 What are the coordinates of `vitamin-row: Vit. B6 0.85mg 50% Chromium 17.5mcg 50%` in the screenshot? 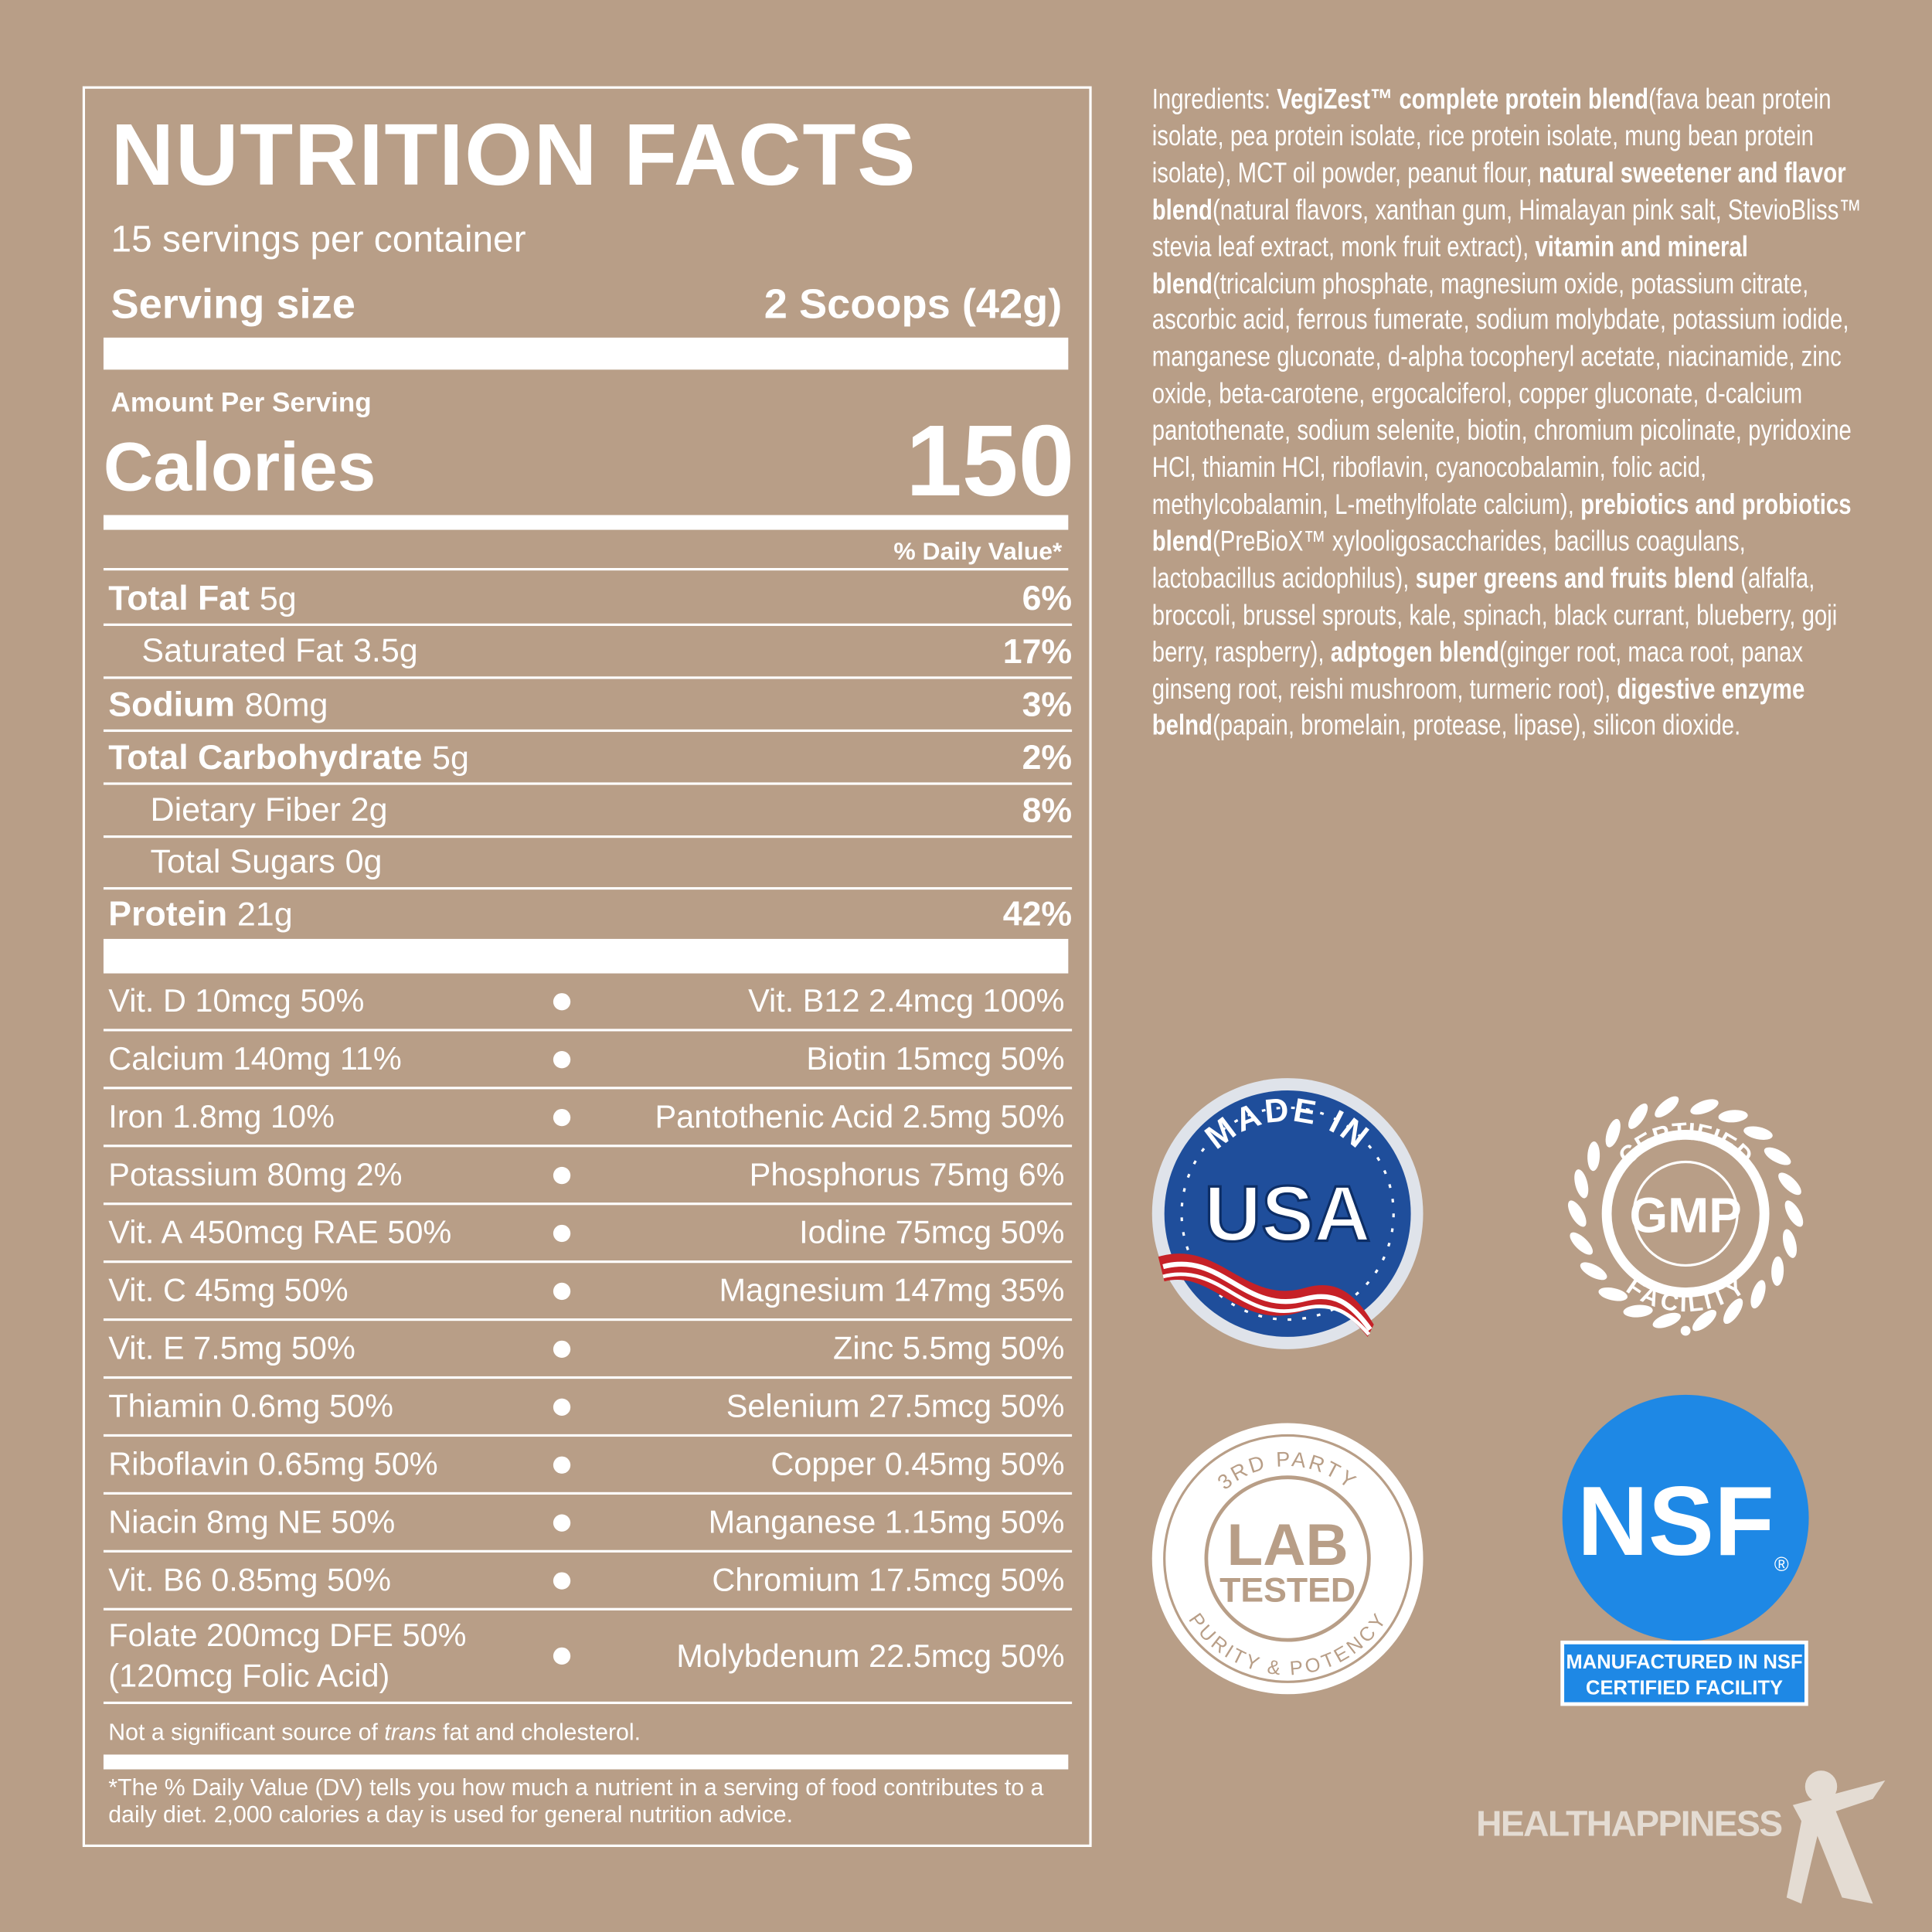 It's located at (588, 1582).